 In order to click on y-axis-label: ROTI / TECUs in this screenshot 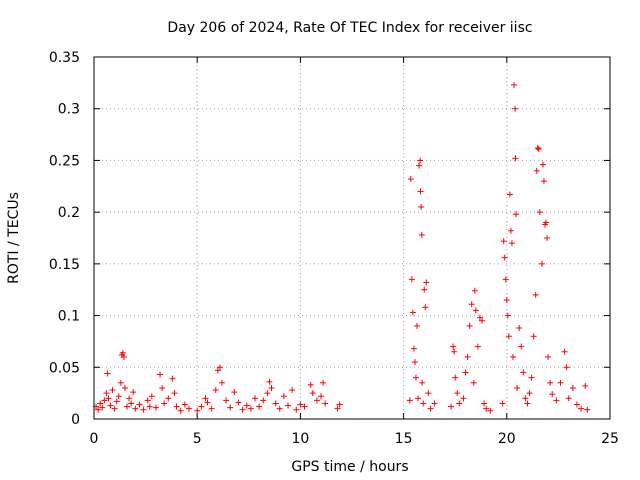, I will do `click(14, 238)`.